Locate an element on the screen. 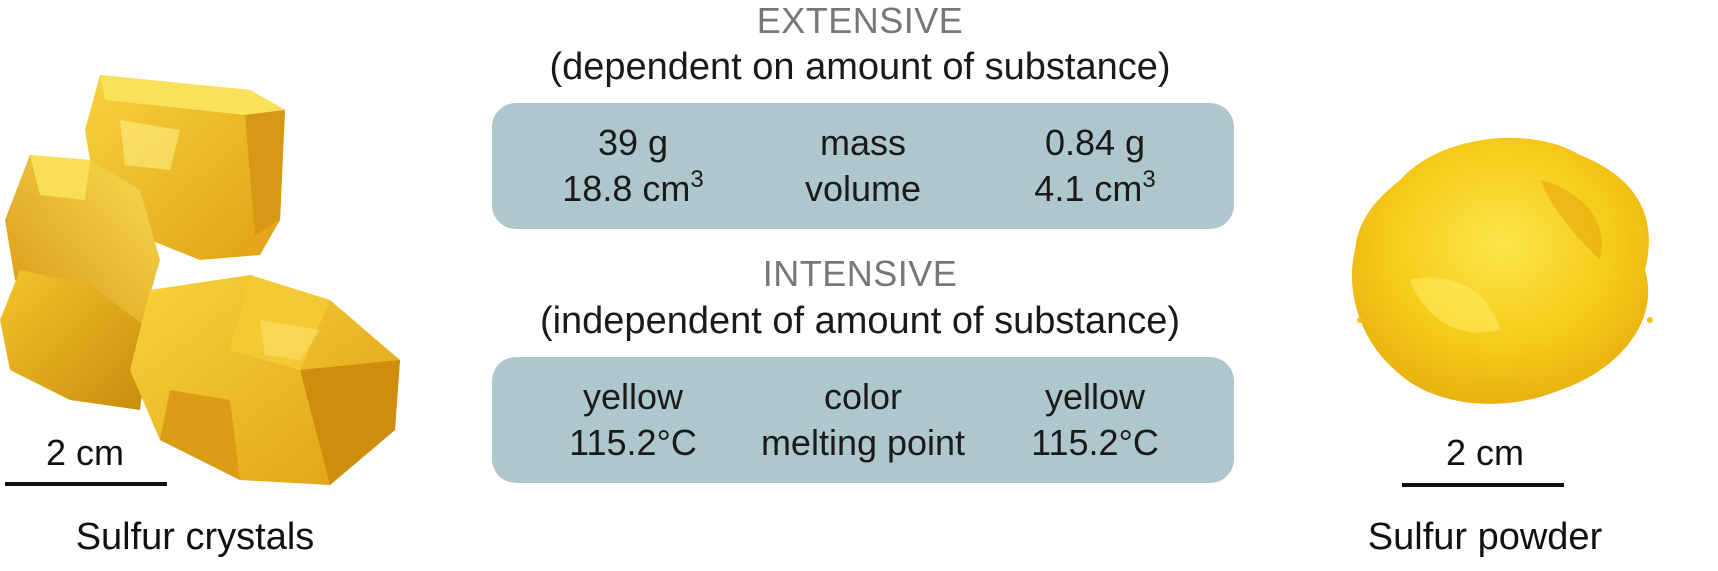 The height and width of the screenshot is (571, 1718). extensive-right-volume-exponent: 3 is located at coordinates (1149, 179).